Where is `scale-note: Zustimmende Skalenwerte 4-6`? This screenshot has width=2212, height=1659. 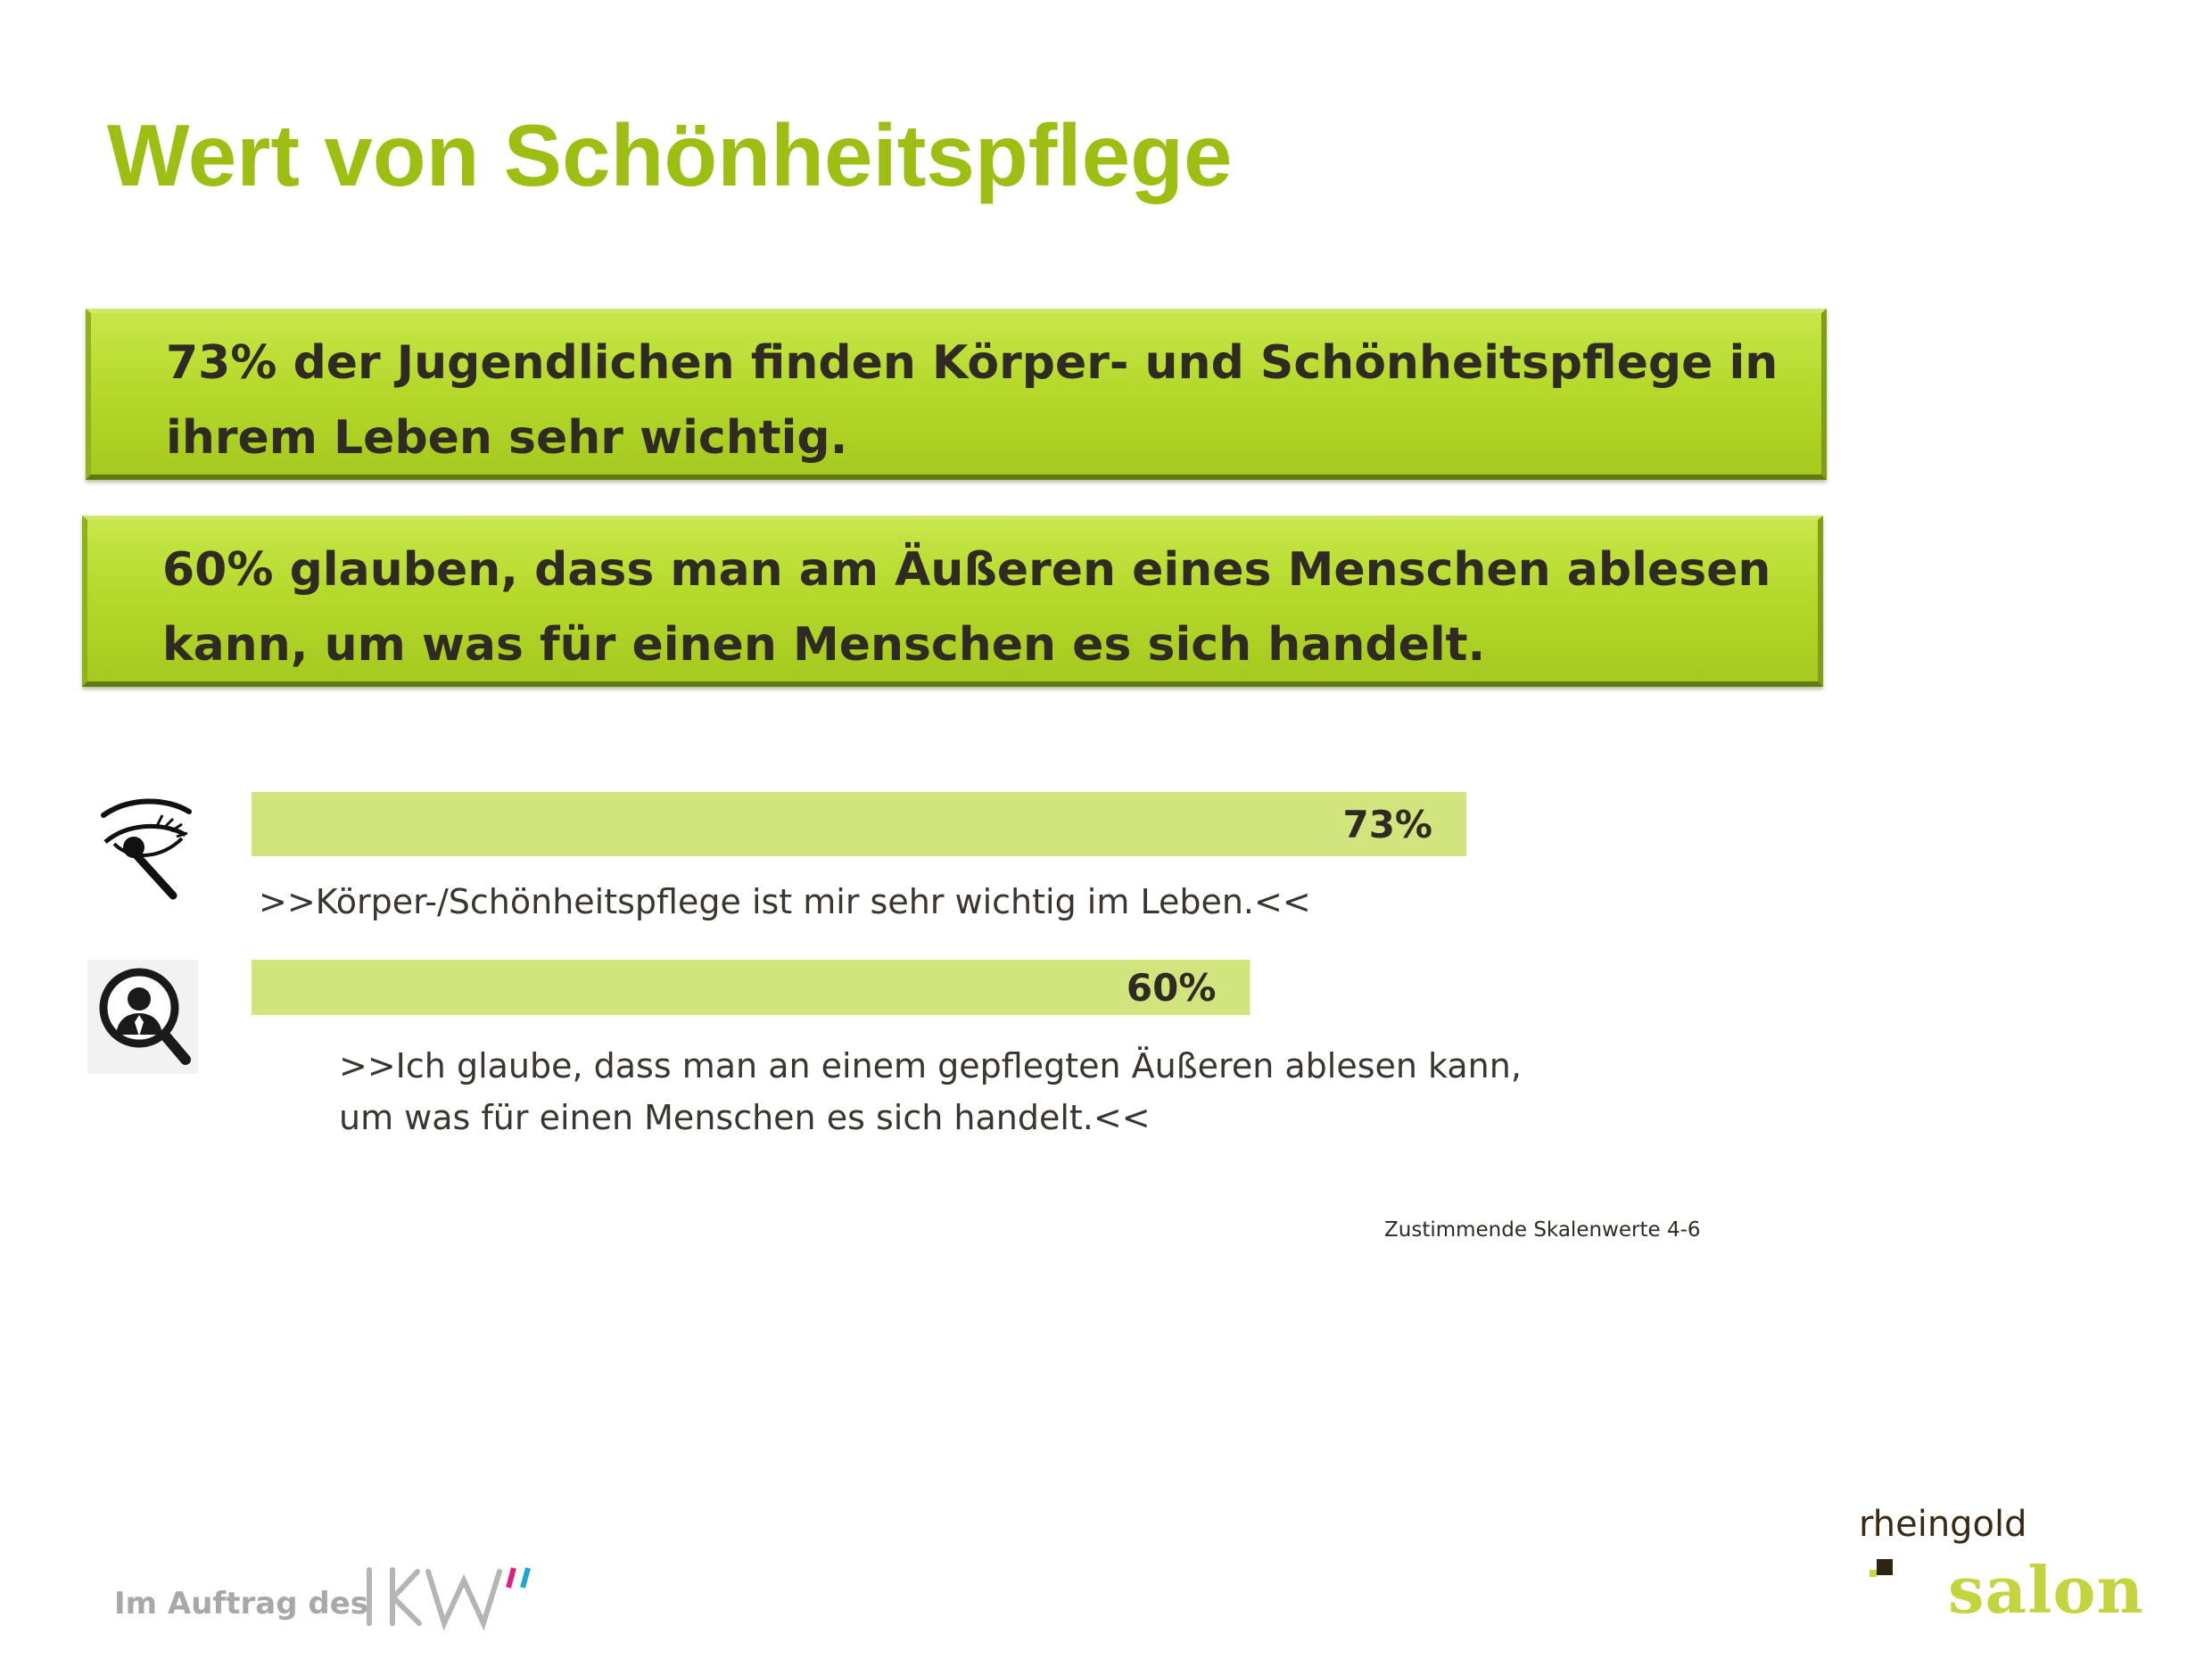
scale-note: Zustimmende Skalenwerte 4-6 is located at coordinates (1543, 1230).